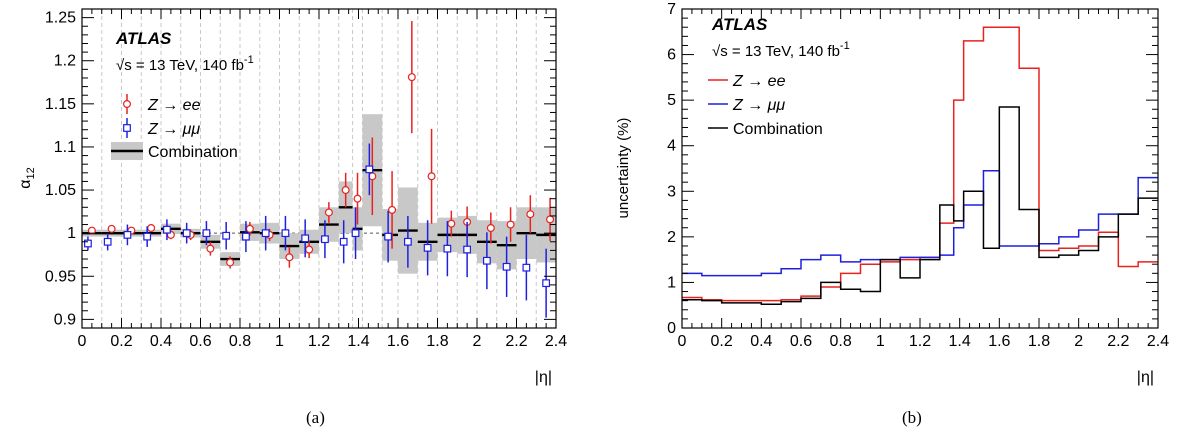  Describe the element at coordinates (240, 341) in the screenshot. I see `a-x-tick-label: 0.8` at that location.